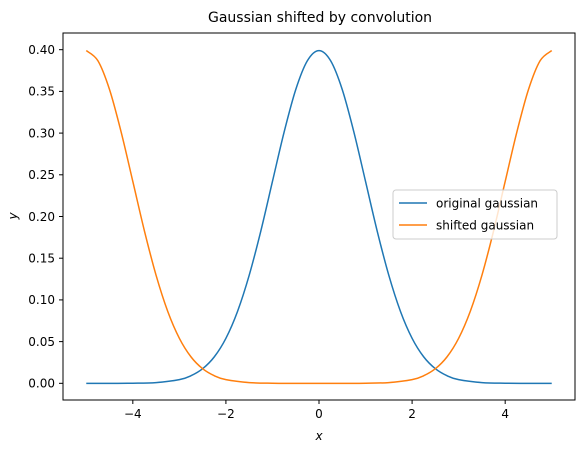  What do you see at coordinates (41, 384) in the screenshot?
I see `y-tick-label: 0.00` at bounding box center [41, 384].